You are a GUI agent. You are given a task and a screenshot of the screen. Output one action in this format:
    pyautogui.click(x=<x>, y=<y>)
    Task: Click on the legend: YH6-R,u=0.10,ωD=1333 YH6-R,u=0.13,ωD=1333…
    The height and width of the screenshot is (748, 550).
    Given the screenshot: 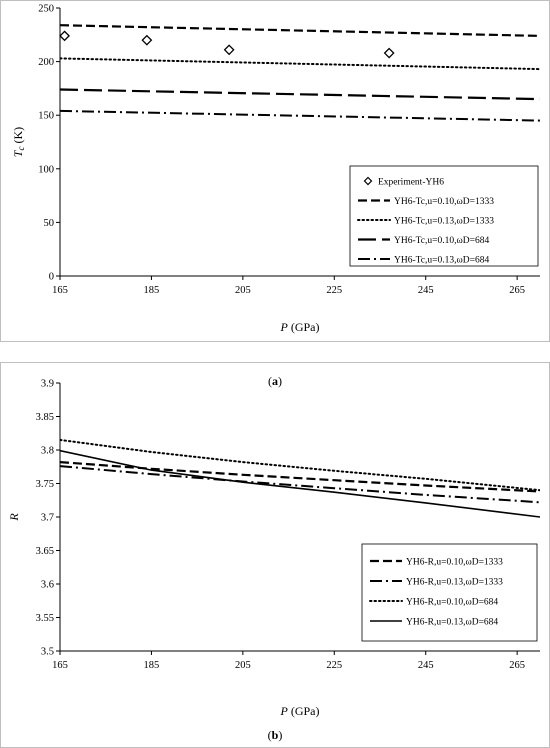 What is the action you would take?
    pyautogui.click(x=449, y=592)
    